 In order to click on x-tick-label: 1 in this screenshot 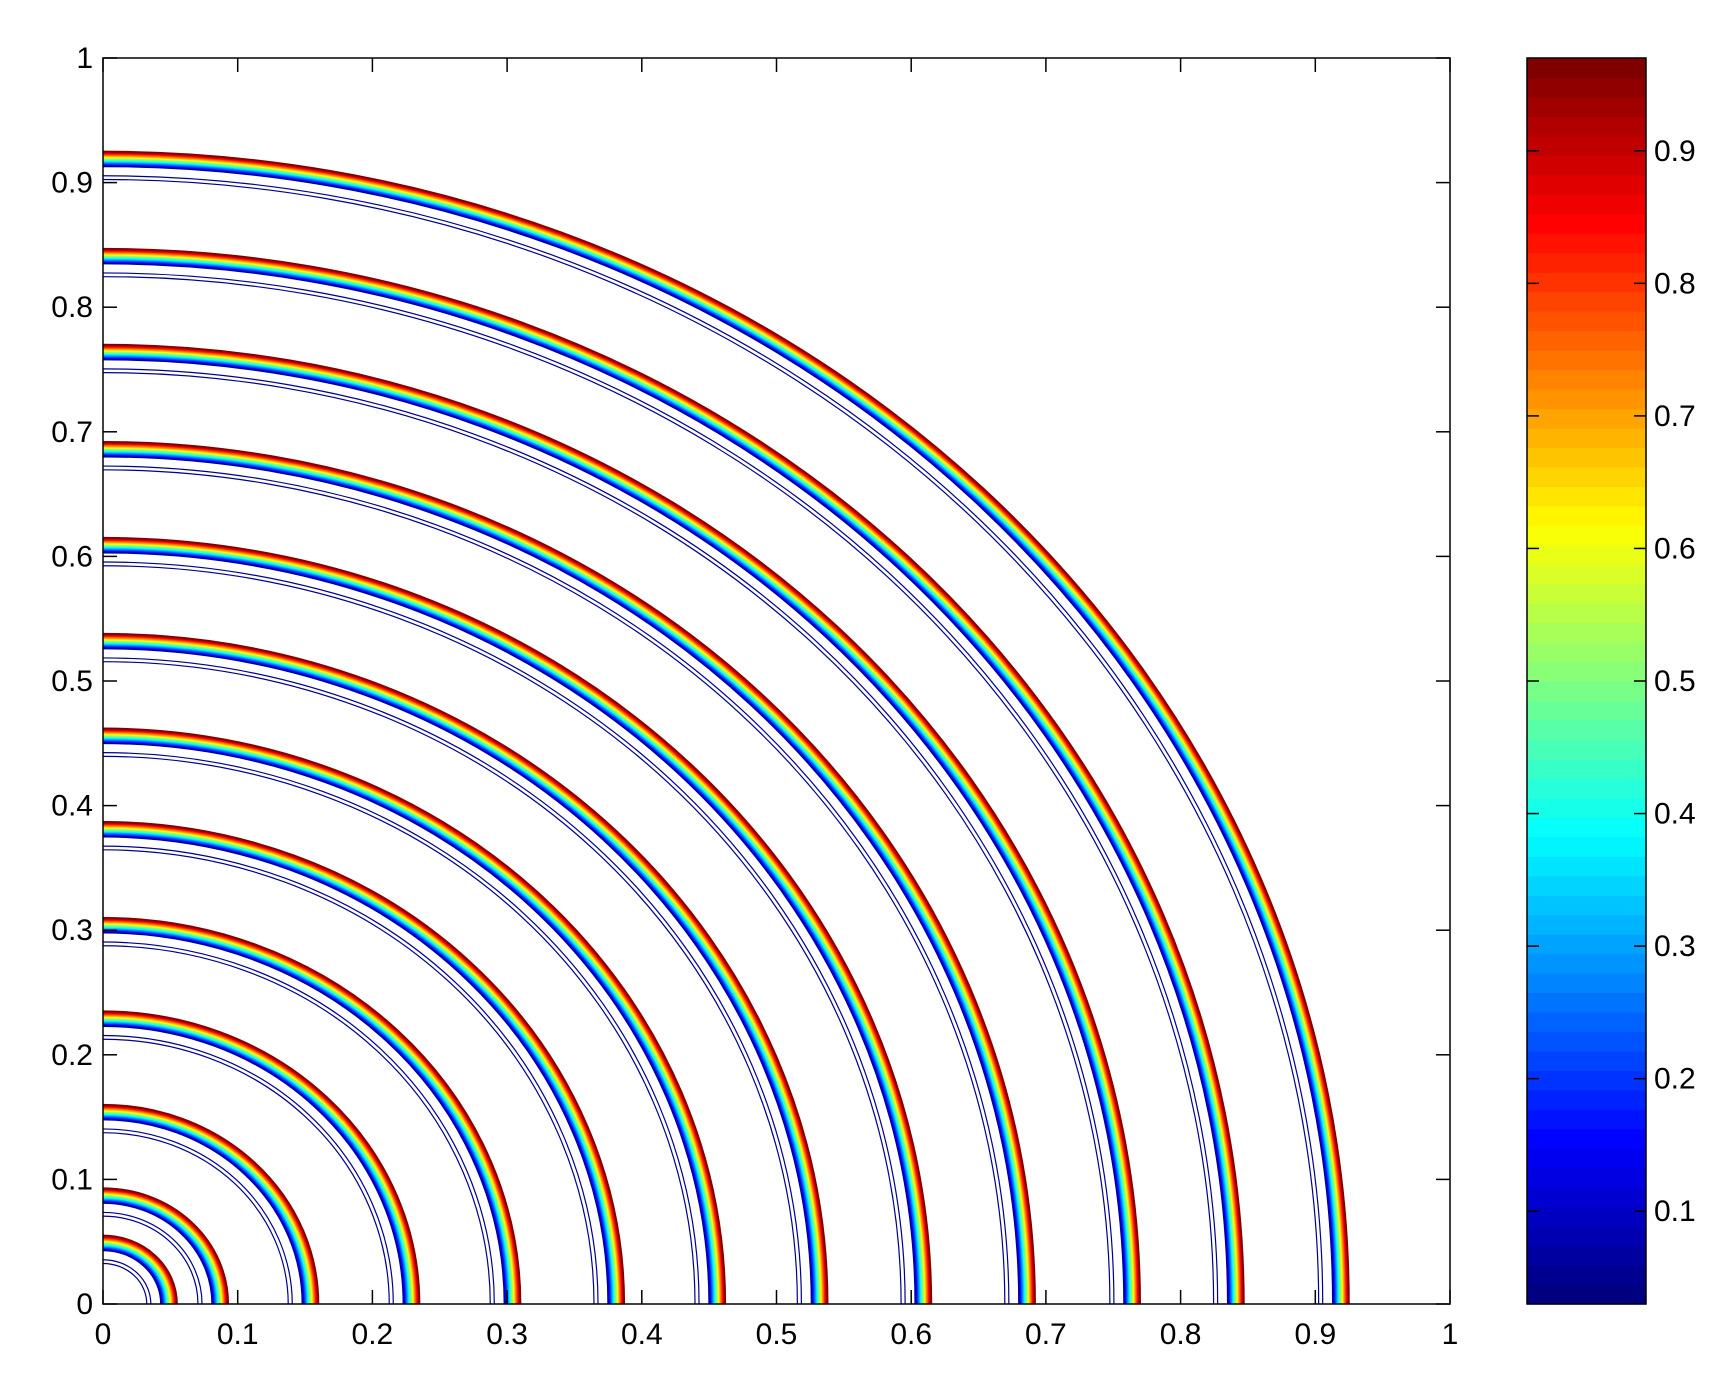, I will do `click(1450, 1334)`.